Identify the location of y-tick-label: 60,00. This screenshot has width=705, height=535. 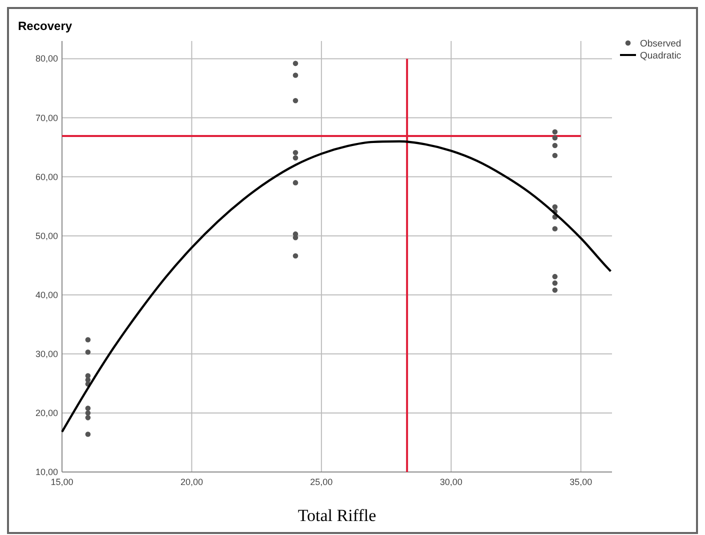
(46, 177).